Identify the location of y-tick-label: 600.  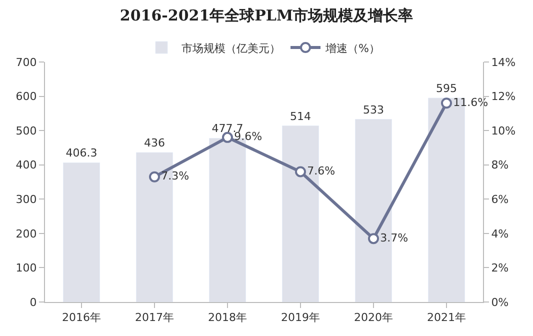
(26, 97).